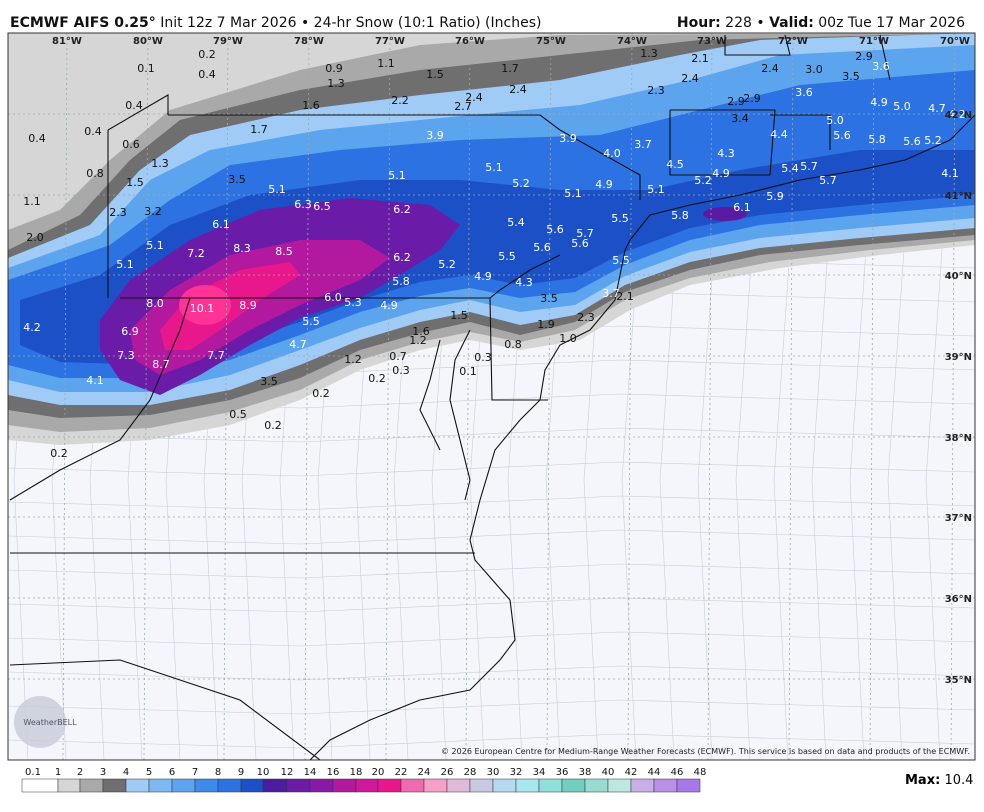 The width and height of the screenshot is (984, 812). Describe the element at coordinates (562, 772) in the screenshot. I see `colorbar-label: 36` at that location.